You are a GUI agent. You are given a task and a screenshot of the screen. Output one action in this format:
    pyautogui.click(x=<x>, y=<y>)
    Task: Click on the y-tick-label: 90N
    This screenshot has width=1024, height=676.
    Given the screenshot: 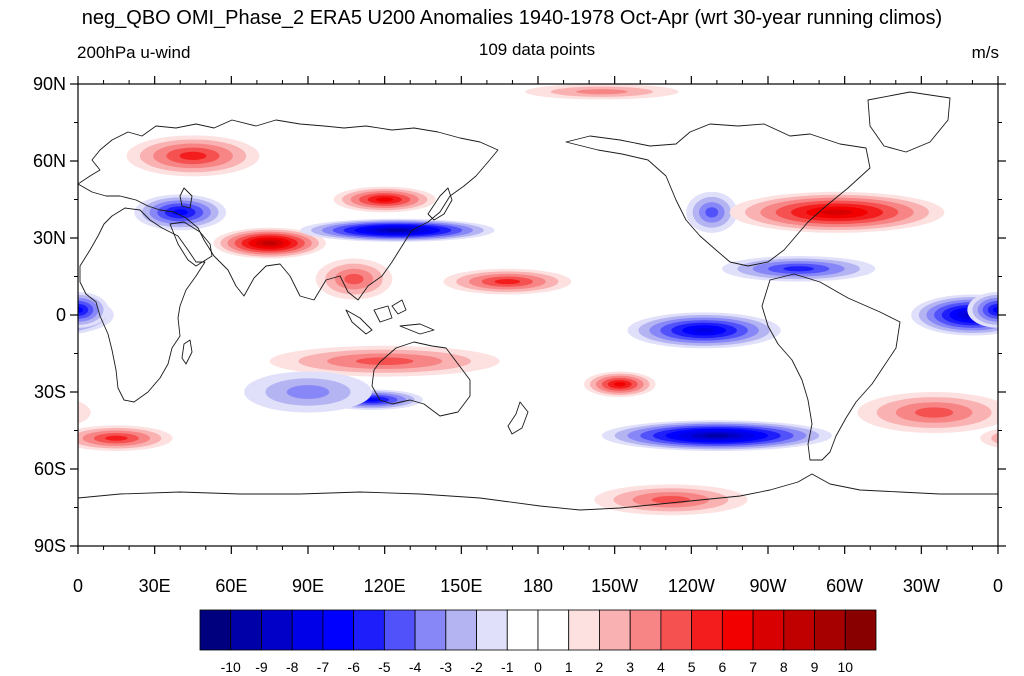 What is the action you would take?
    pyautogui.click(x=49, y=84)
    